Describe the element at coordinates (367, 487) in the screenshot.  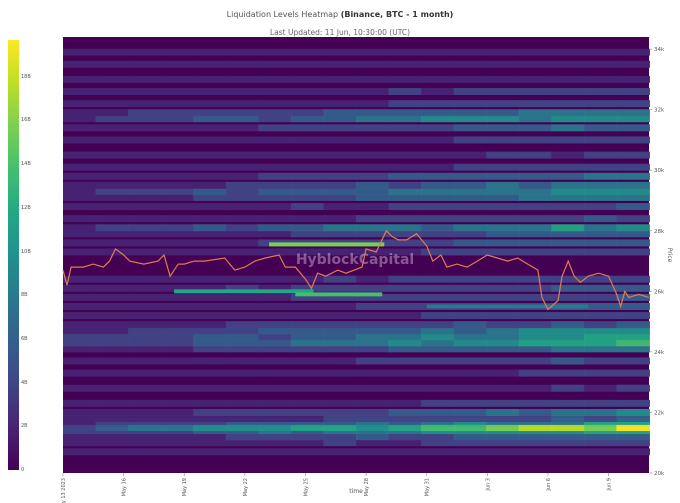
I see `x-tick-label: May 28` at that location.